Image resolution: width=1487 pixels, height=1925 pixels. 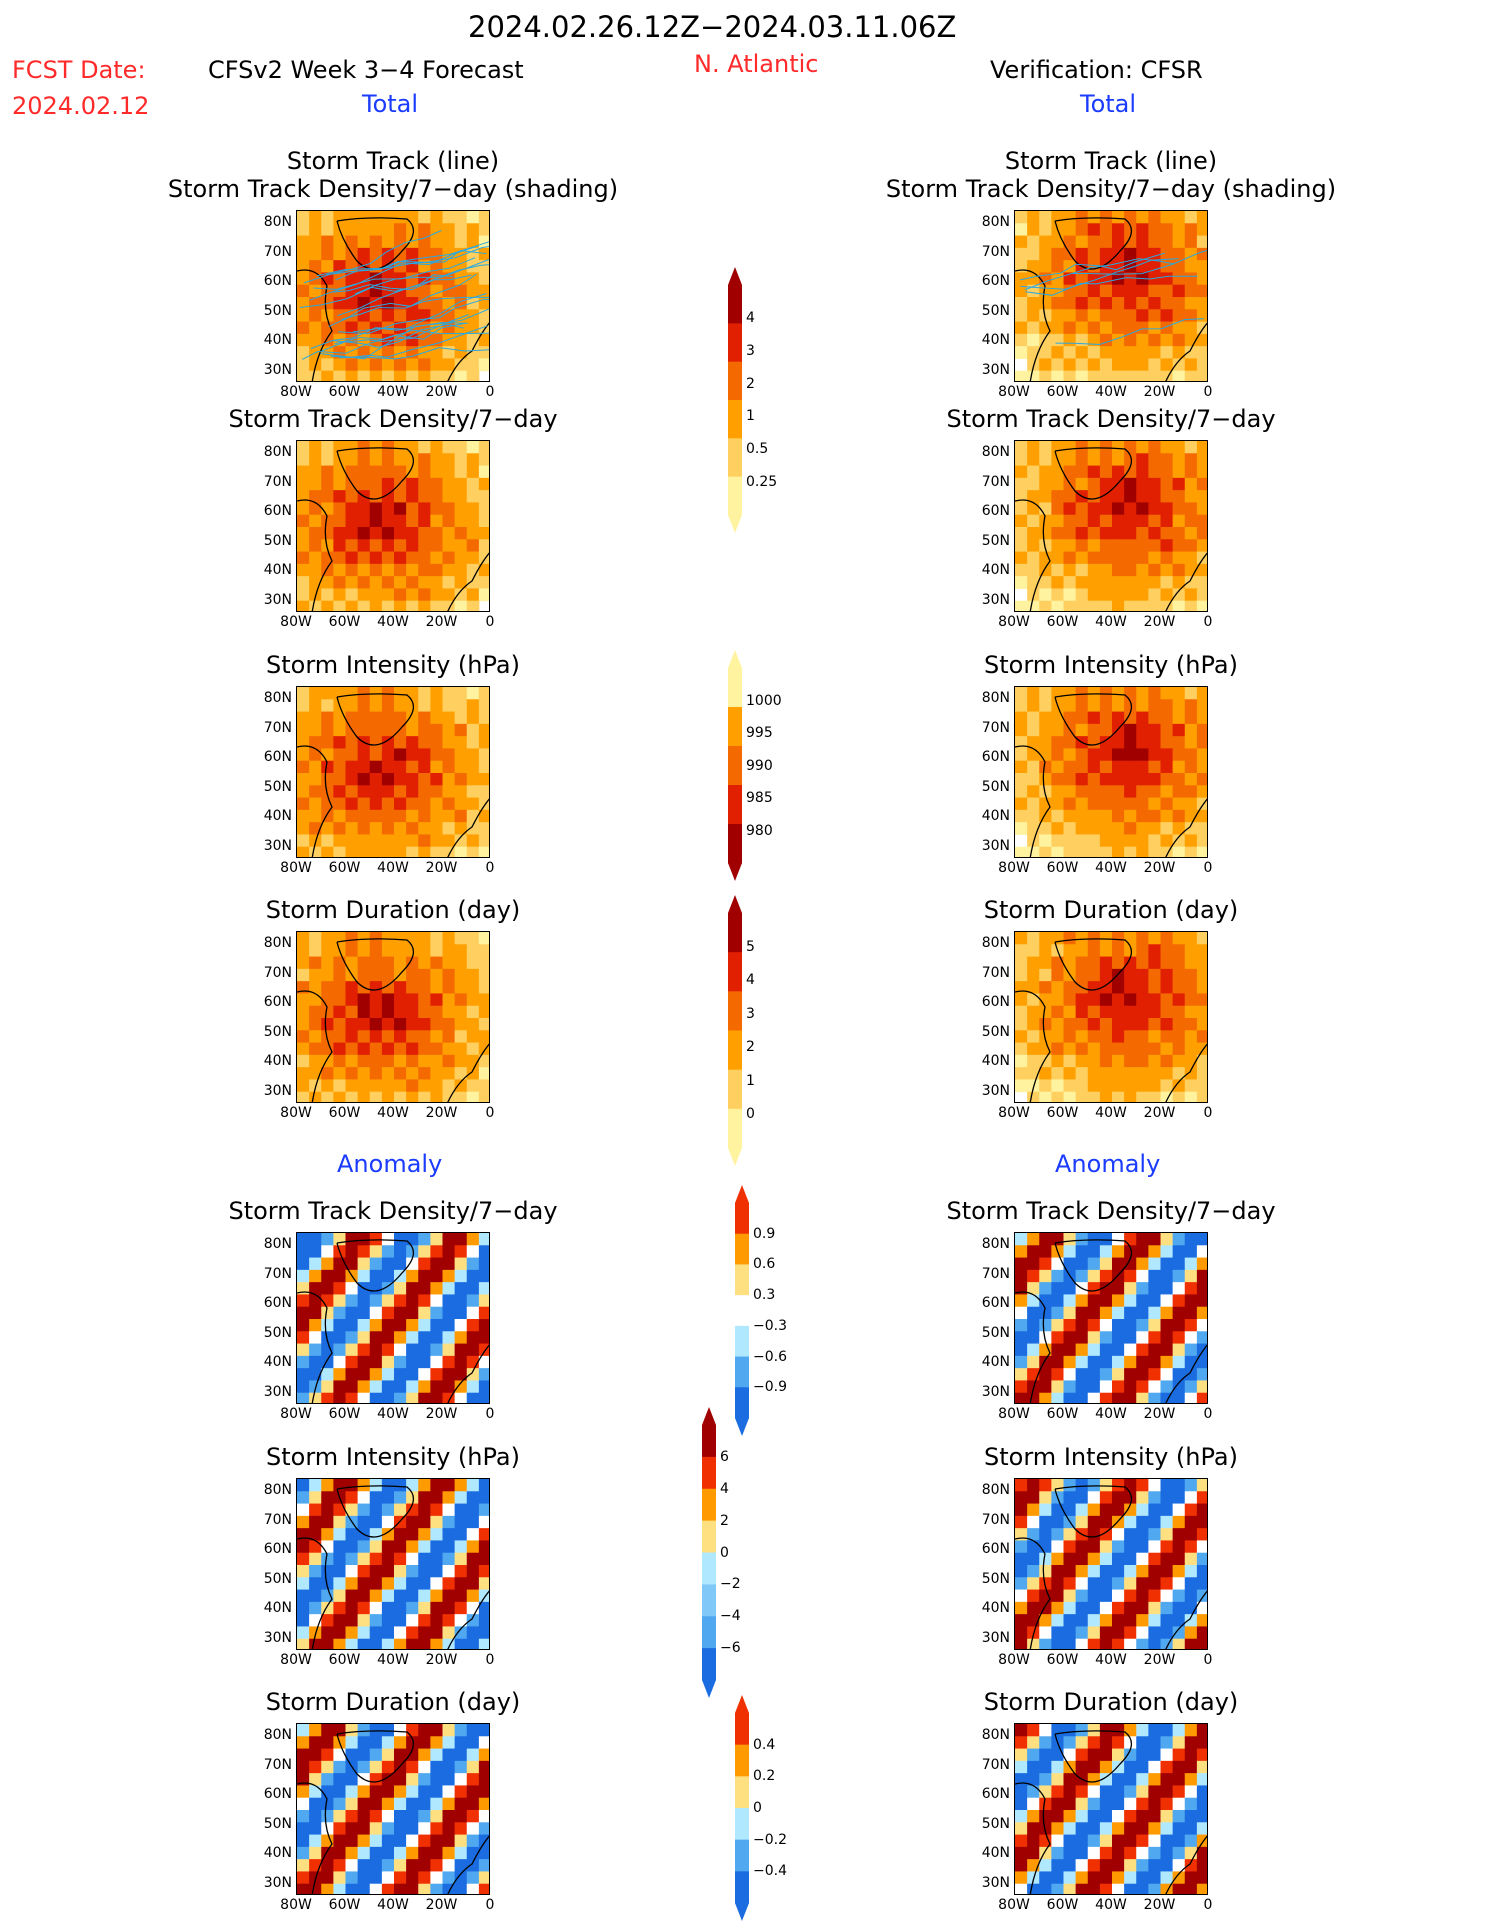 I want to click on x-tick-label: 80W, so click(x=296, y=622).